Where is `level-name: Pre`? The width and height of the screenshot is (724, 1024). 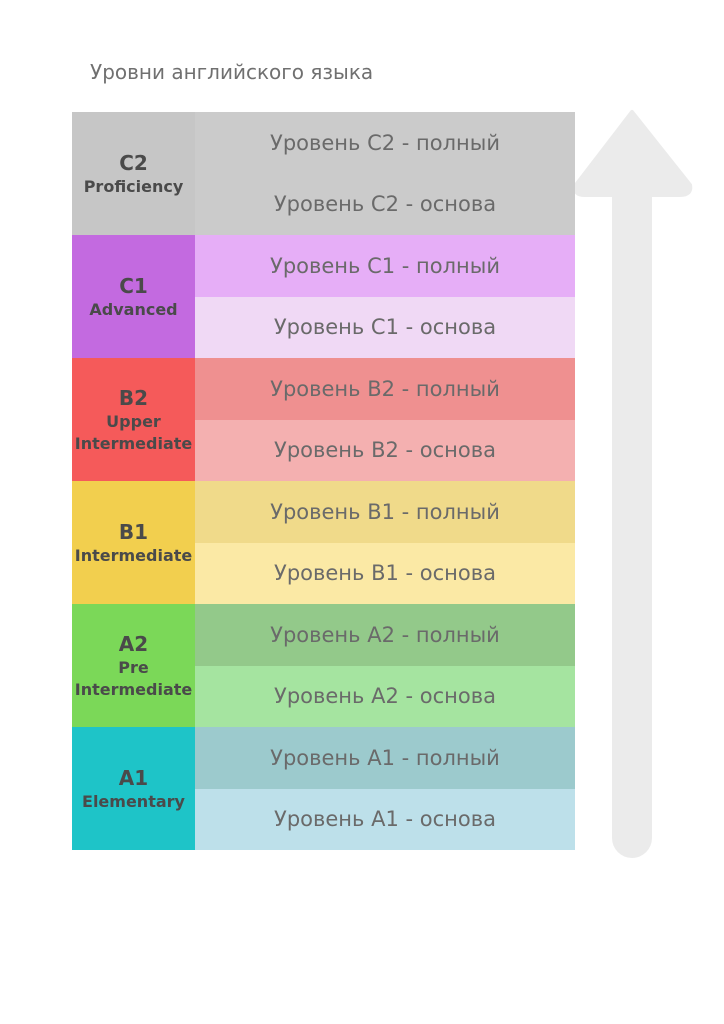 level-name: Pre is located at coordinates (133, 667).